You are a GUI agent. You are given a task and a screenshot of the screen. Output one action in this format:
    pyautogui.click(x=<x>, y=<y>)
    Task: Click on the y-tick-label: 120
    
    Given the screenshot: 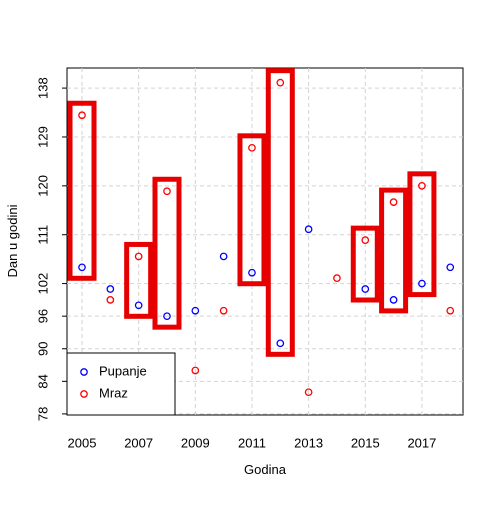 What is the action you would take?
    pyautogui.click(x=42, y=186)
    